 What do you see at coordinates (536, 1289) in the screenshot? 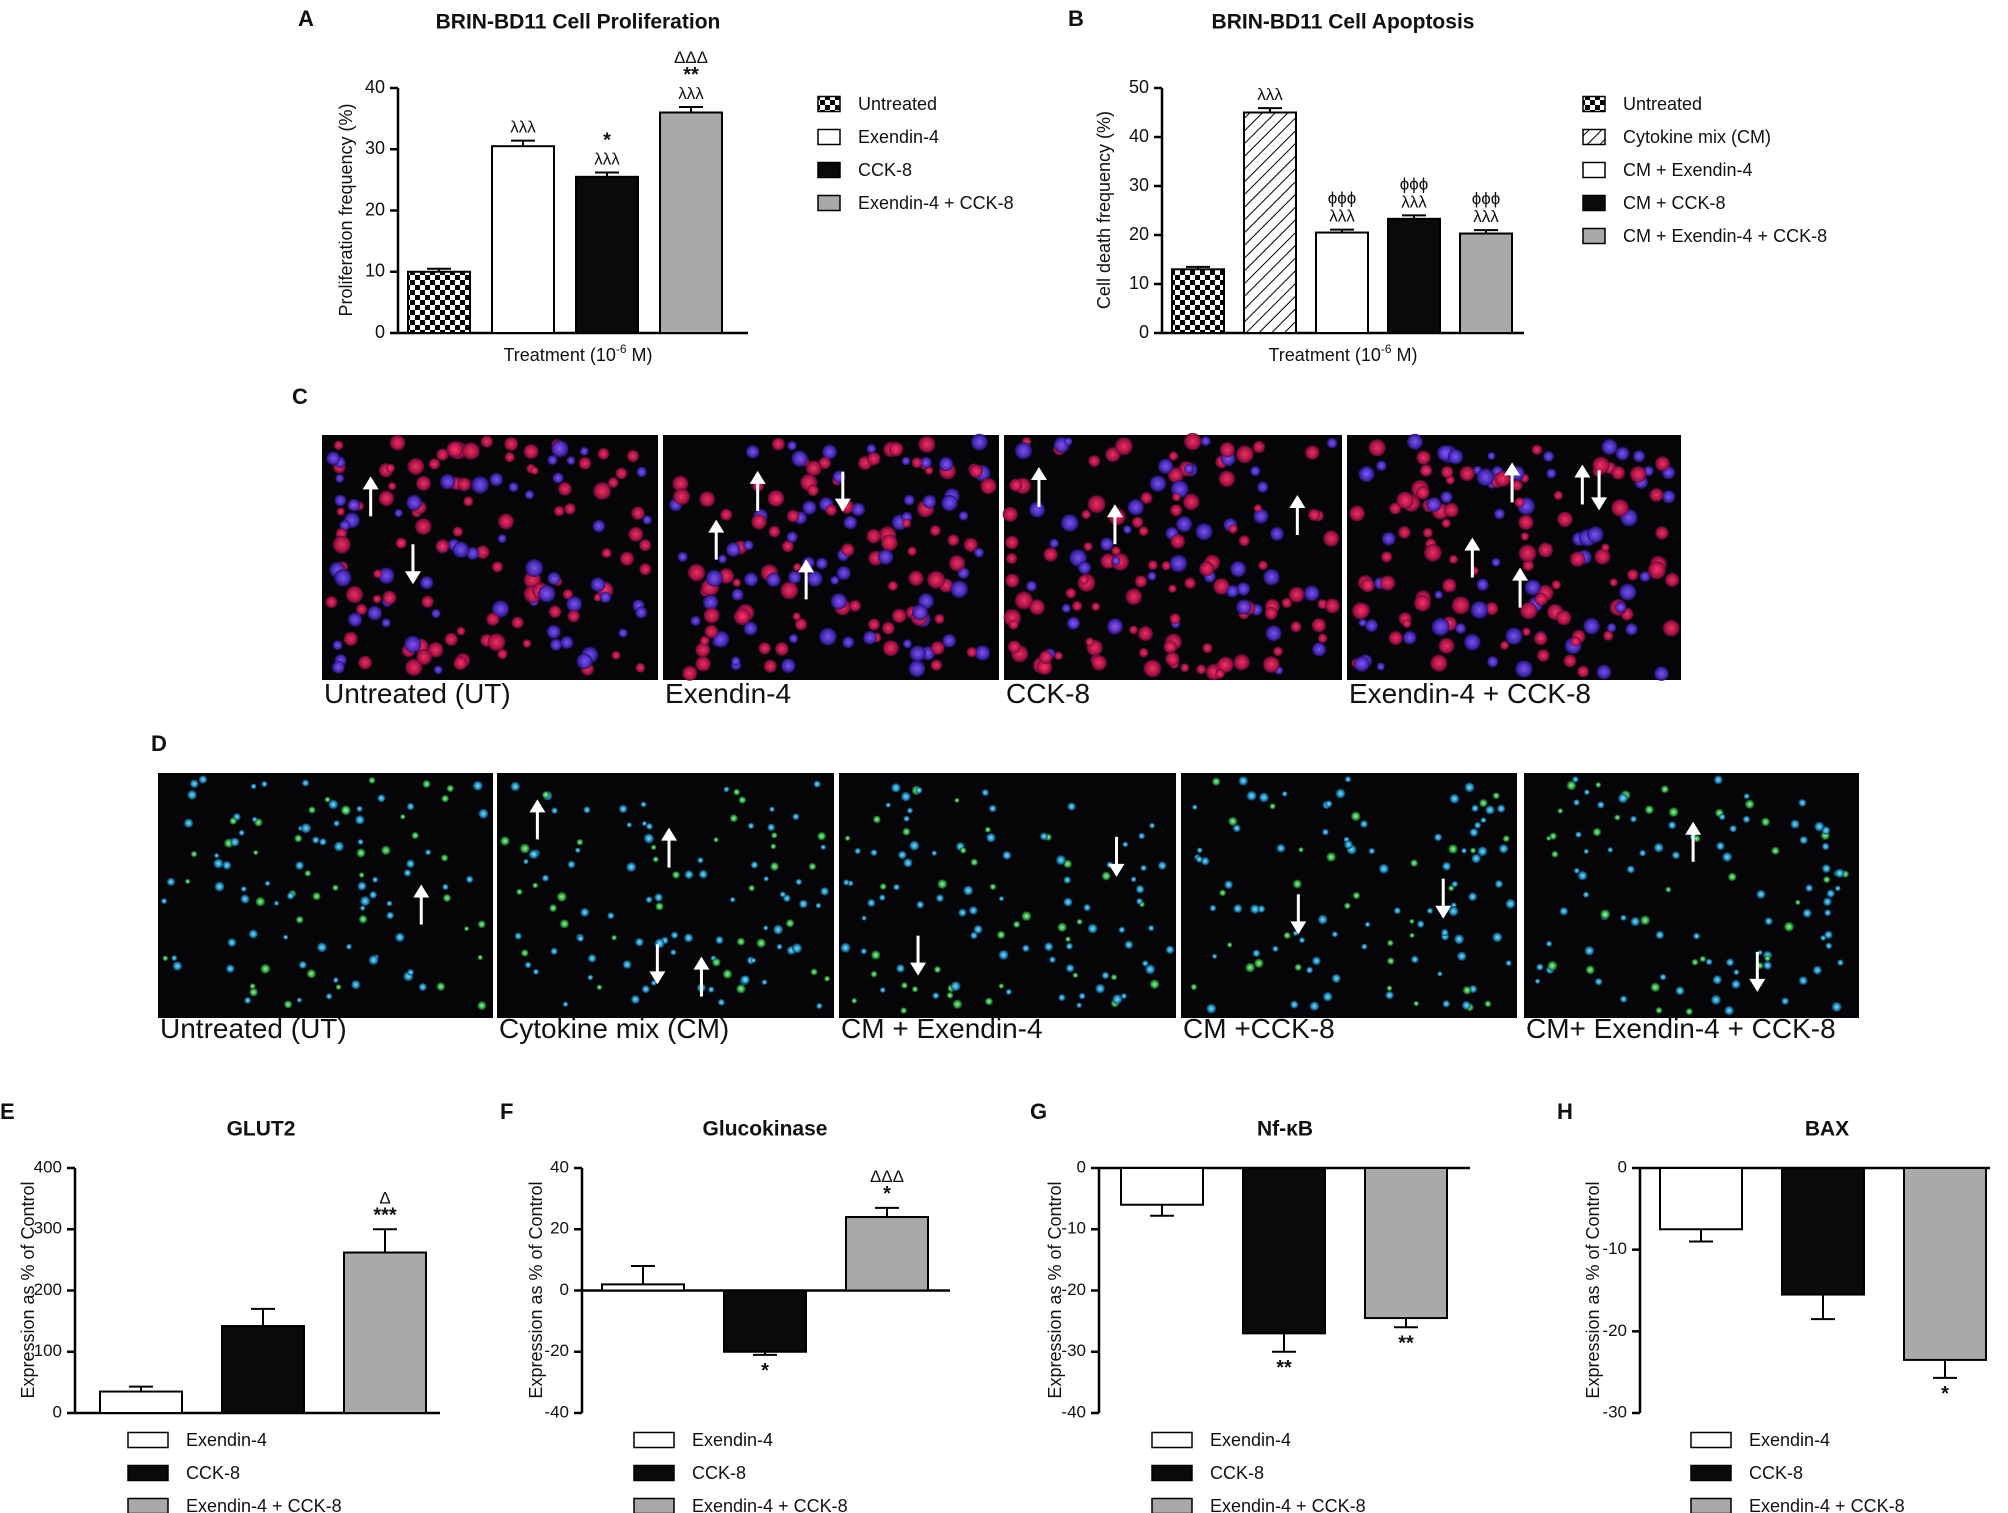
I see `y-axis-label: Expression as % of Control` at bounding box center [536, 1289].